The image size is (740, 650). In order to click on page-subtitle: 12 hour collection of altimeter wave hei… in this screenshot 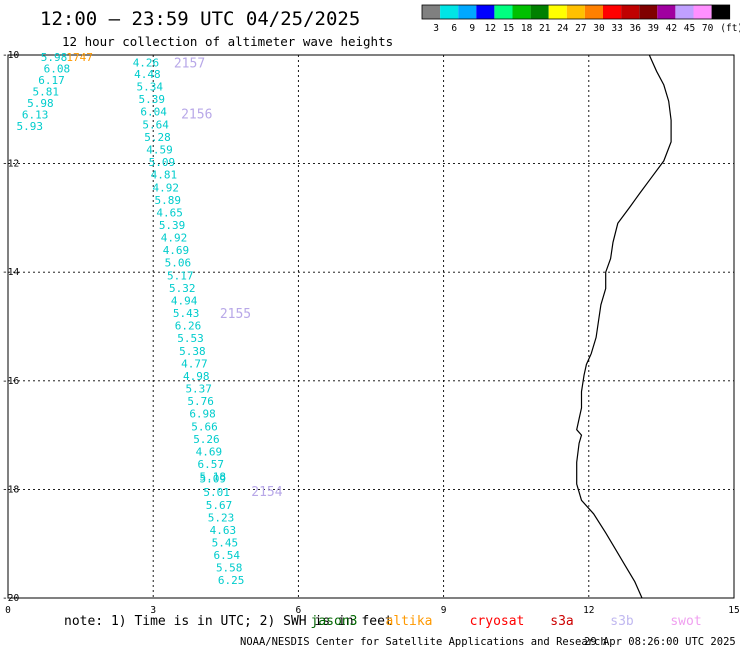, I will do `click(227, 41)`.